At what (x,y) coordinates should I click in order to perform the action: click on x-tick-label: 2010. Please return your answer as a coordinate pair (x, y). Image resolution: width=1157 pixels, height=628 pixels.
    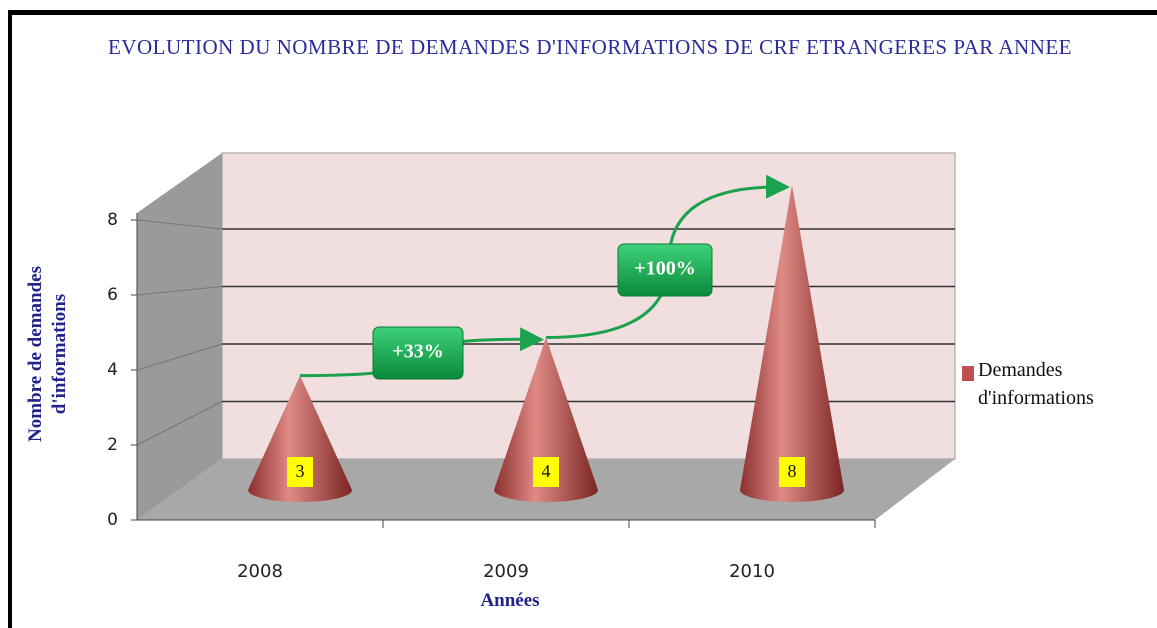
    Looking at the image, I should click on (752, 571).